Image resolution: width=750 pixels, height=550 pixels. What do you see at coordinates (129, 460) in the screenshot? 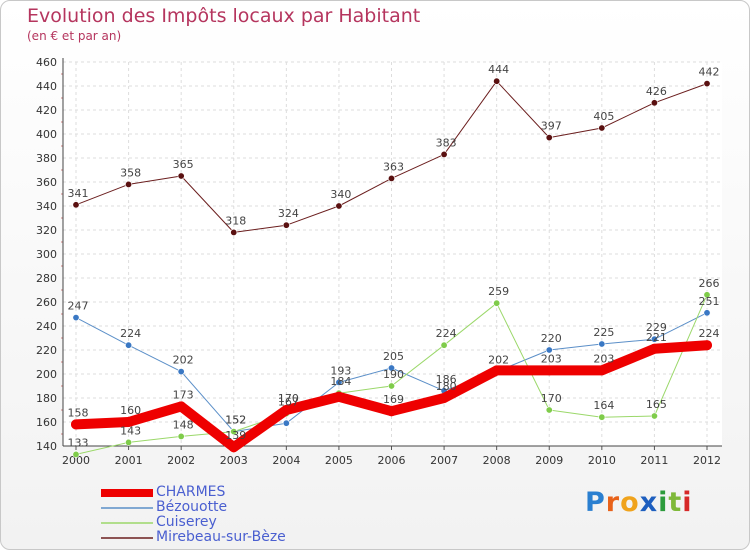
I see `x-tick-label: 2001` at bounding box center [129, 460].